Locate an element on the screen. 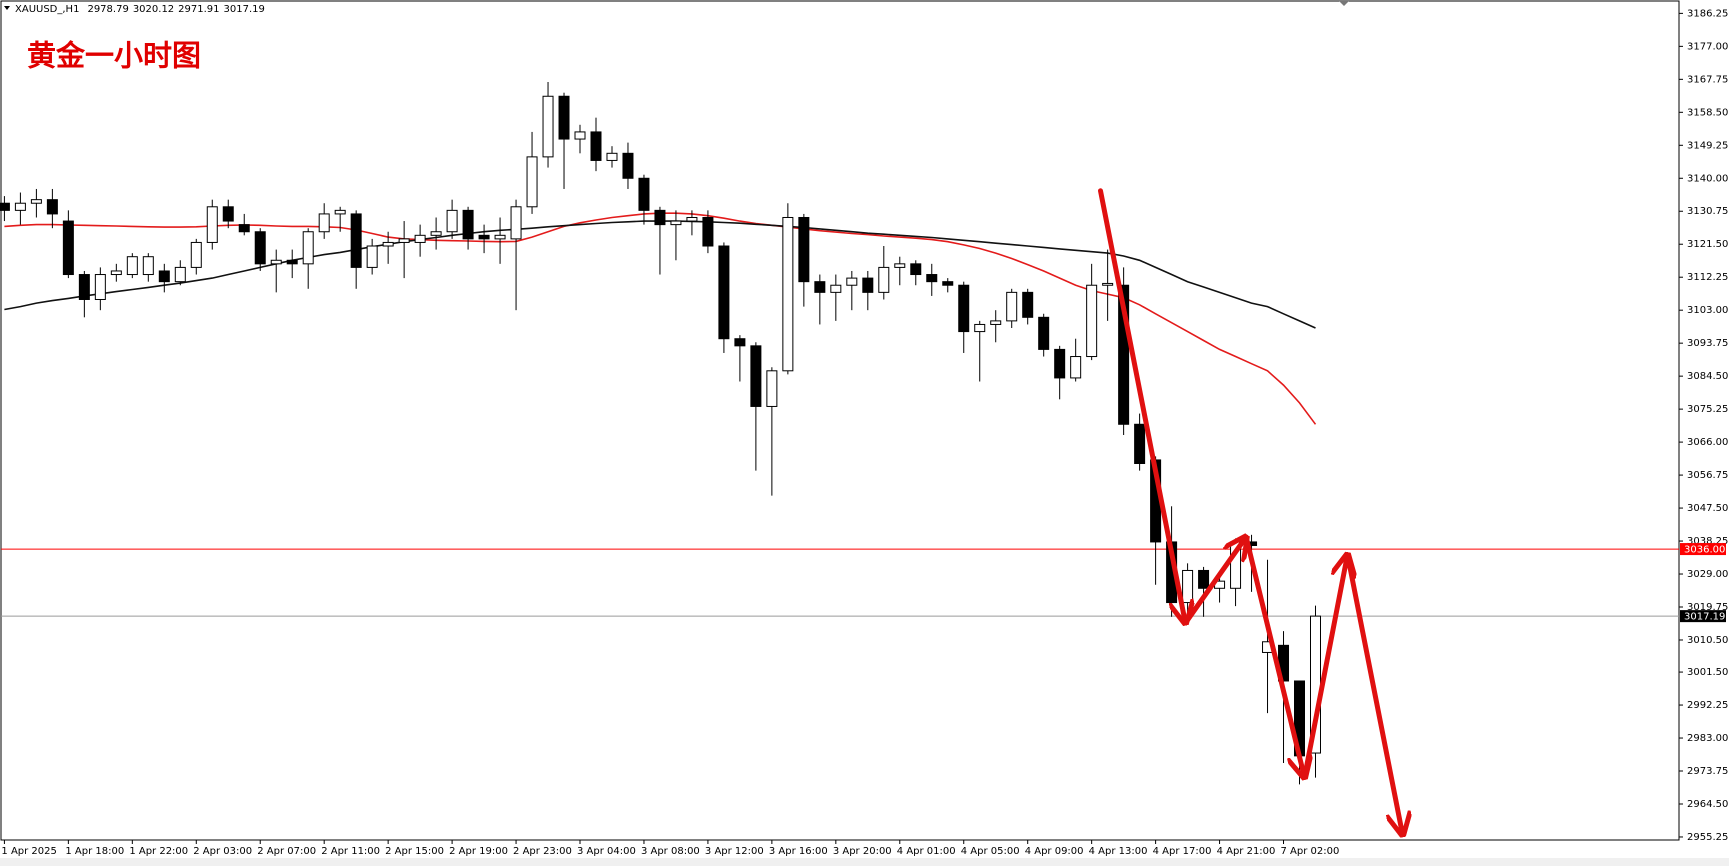 The height and width of the screenshot is (866, 1729). header-open: 2978.79 is located at coordinates (107, 9).